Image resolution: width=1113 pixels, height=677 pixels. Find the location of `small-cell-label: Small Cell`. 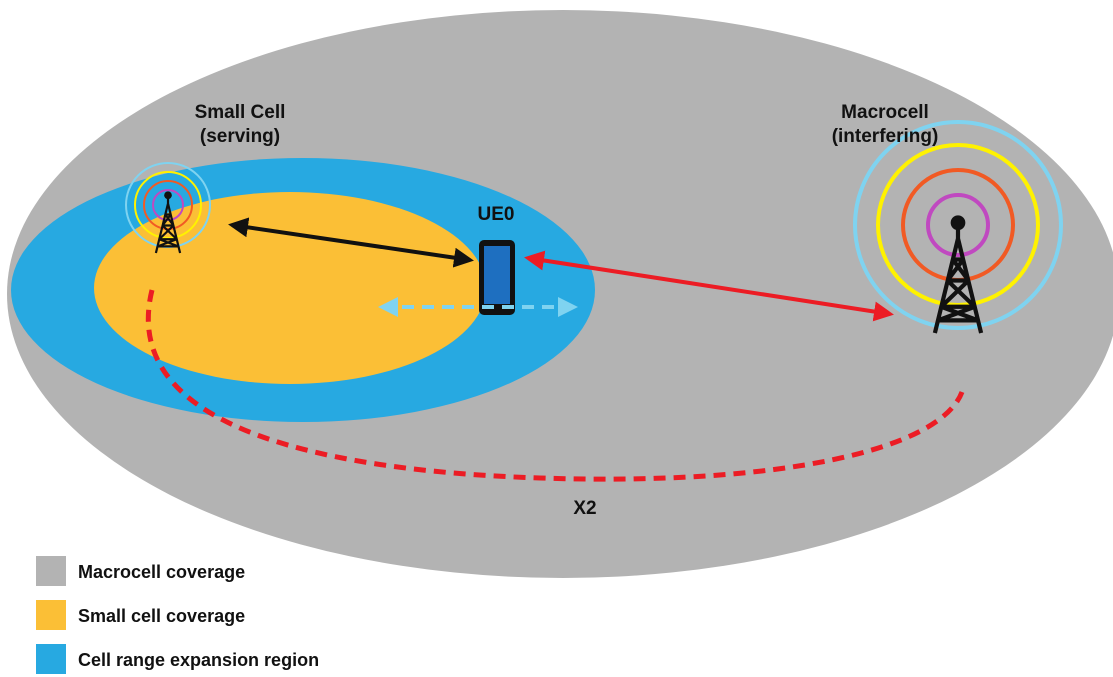

small-cell-label: Small Cell is located at coordinates (240, 112).